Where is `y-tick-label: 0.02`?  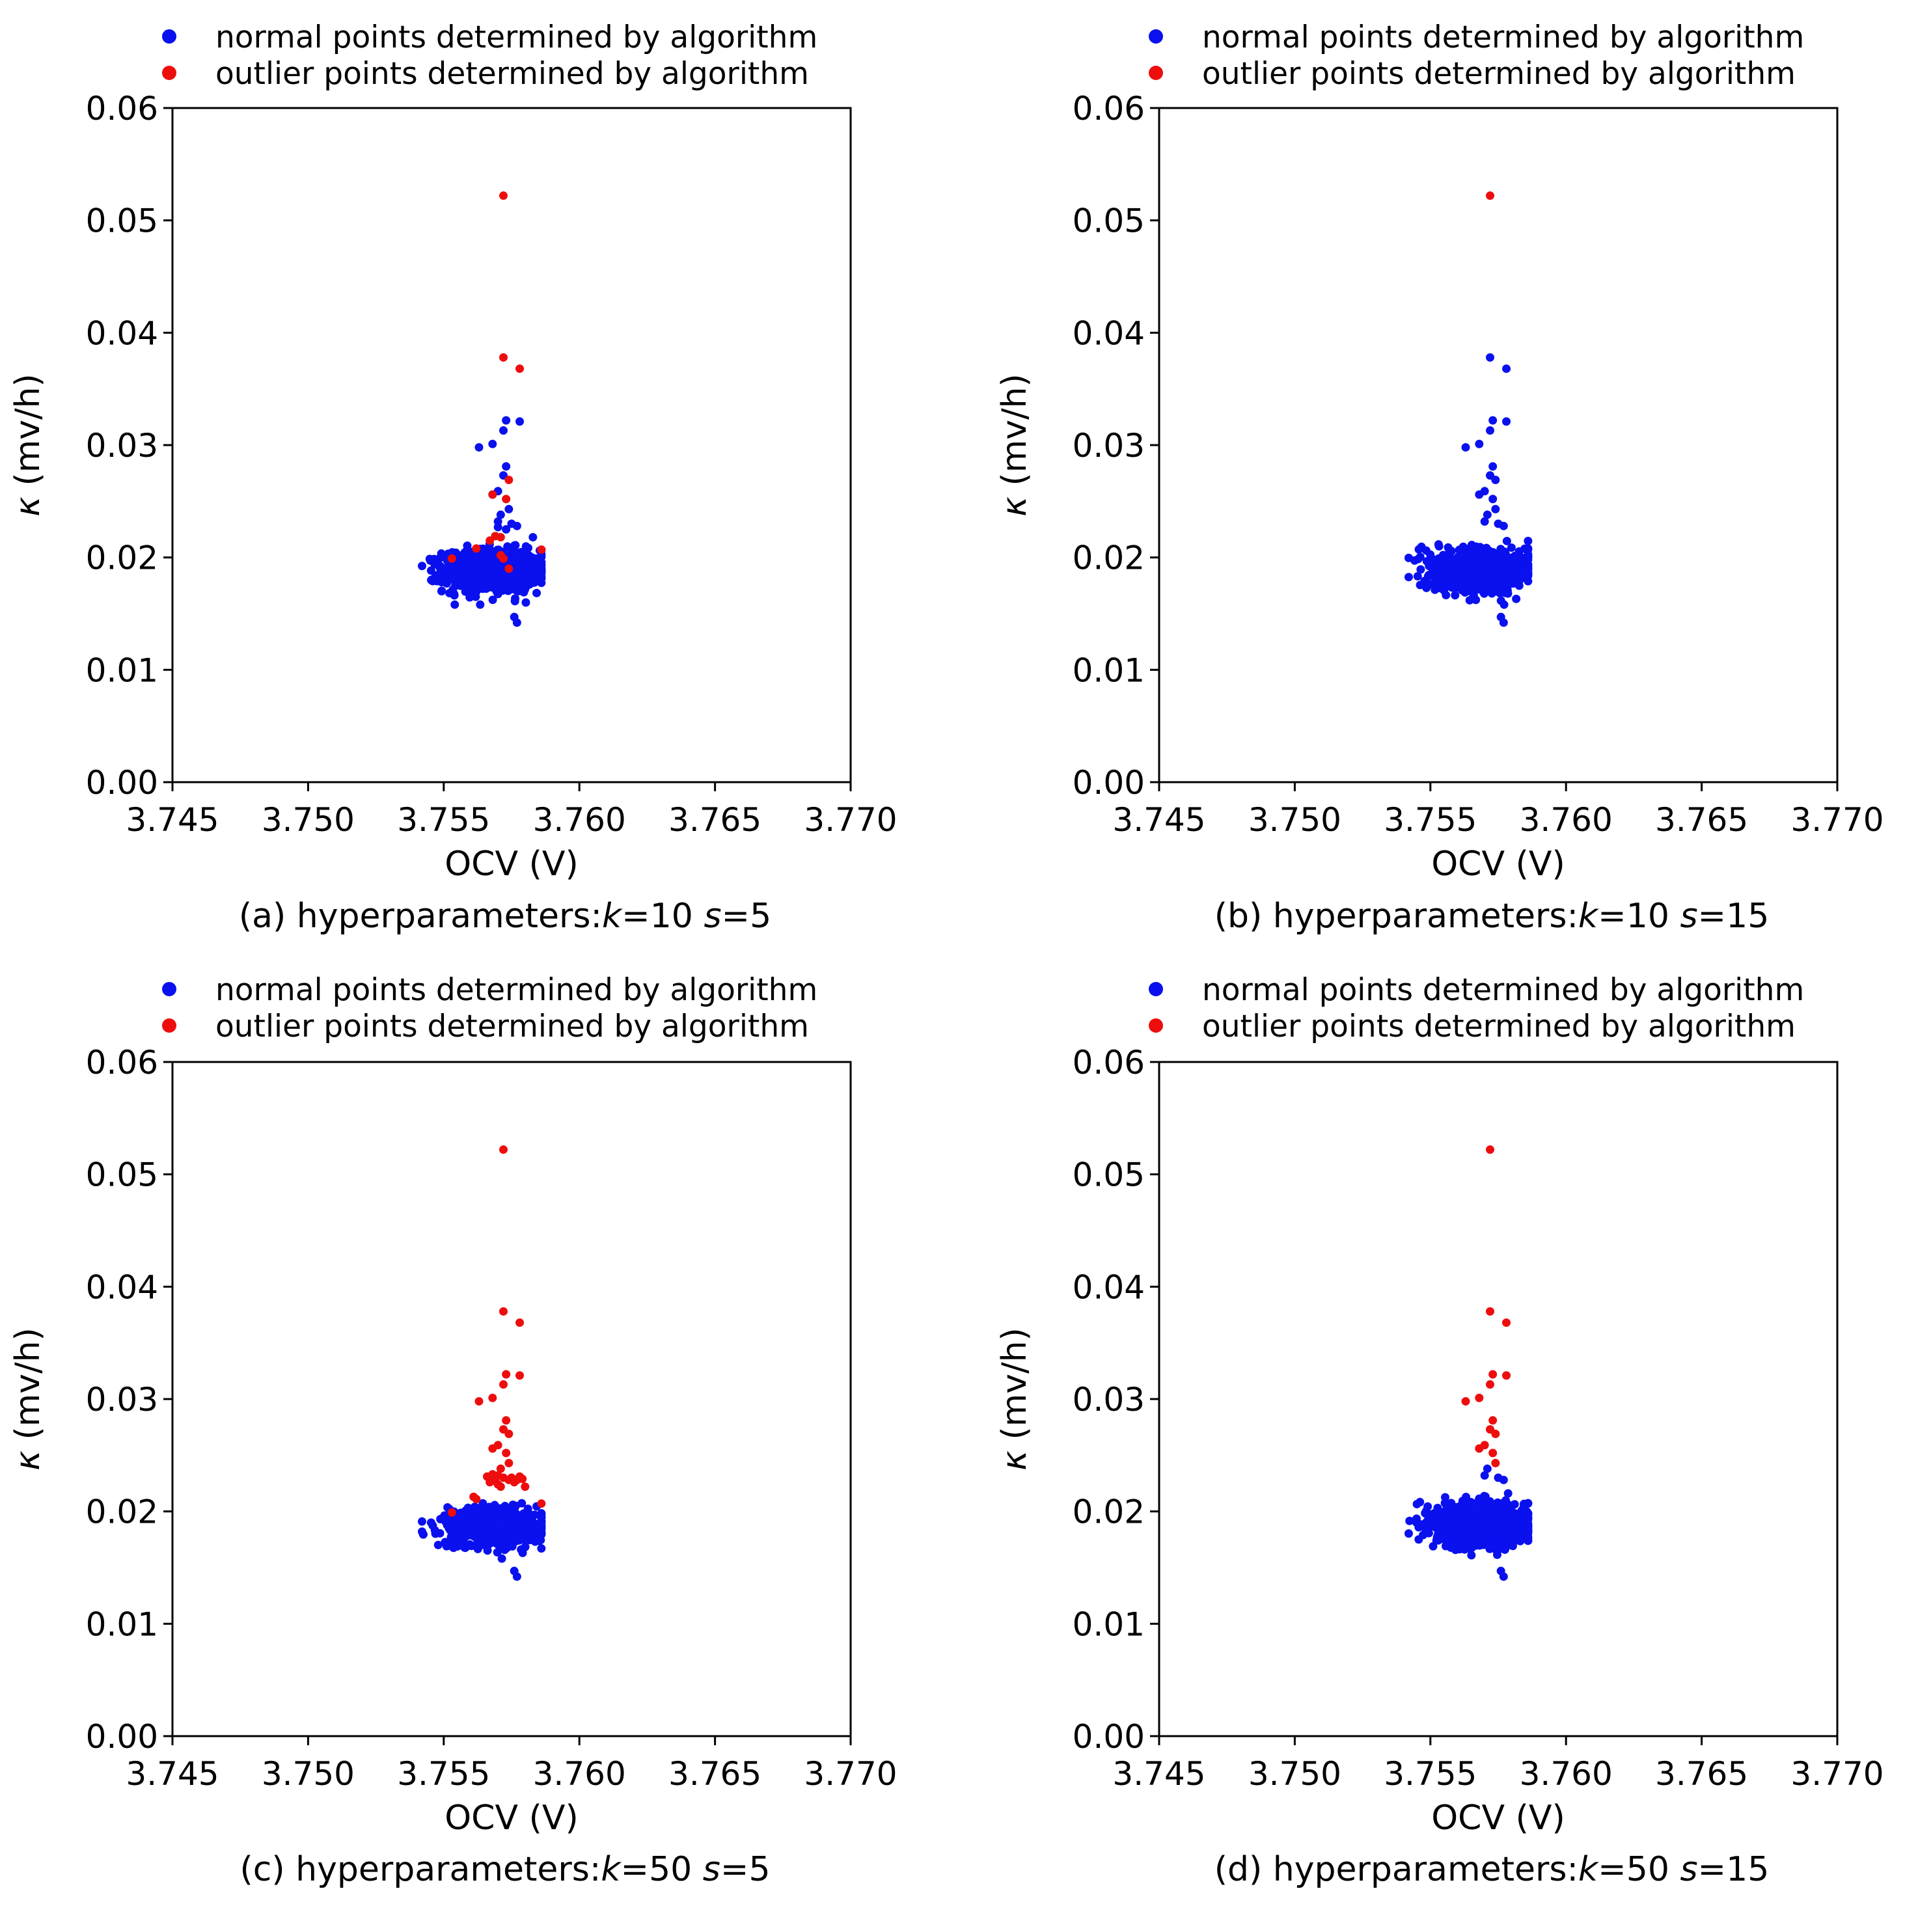
y-tick-label: 0.02 is located at coordinates (122, 558).